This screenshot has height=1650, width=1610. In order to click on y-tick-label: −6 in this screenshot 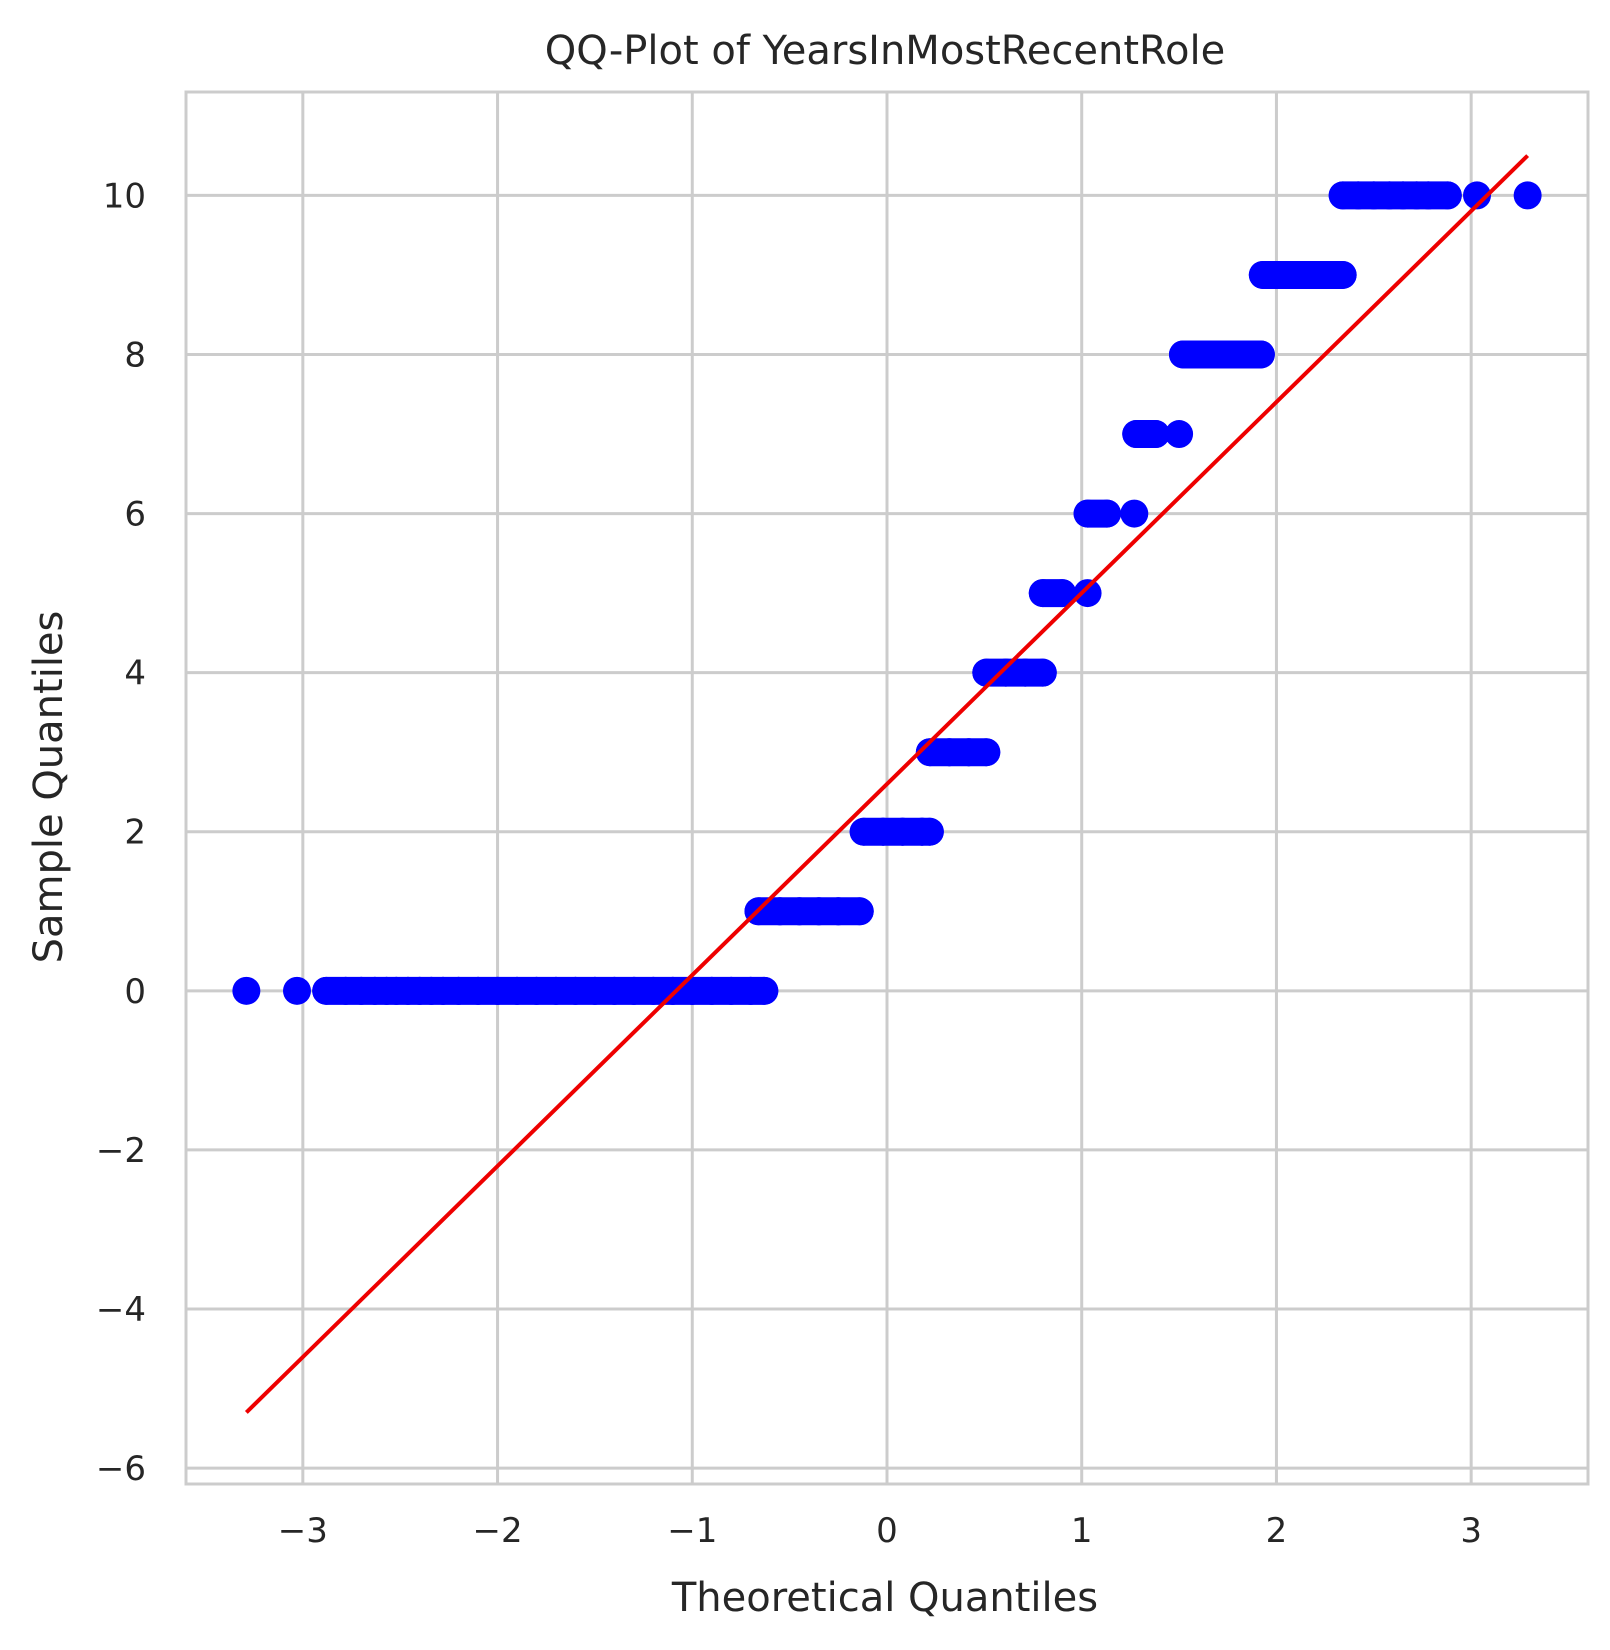, I will do `click(121, 1469)`.